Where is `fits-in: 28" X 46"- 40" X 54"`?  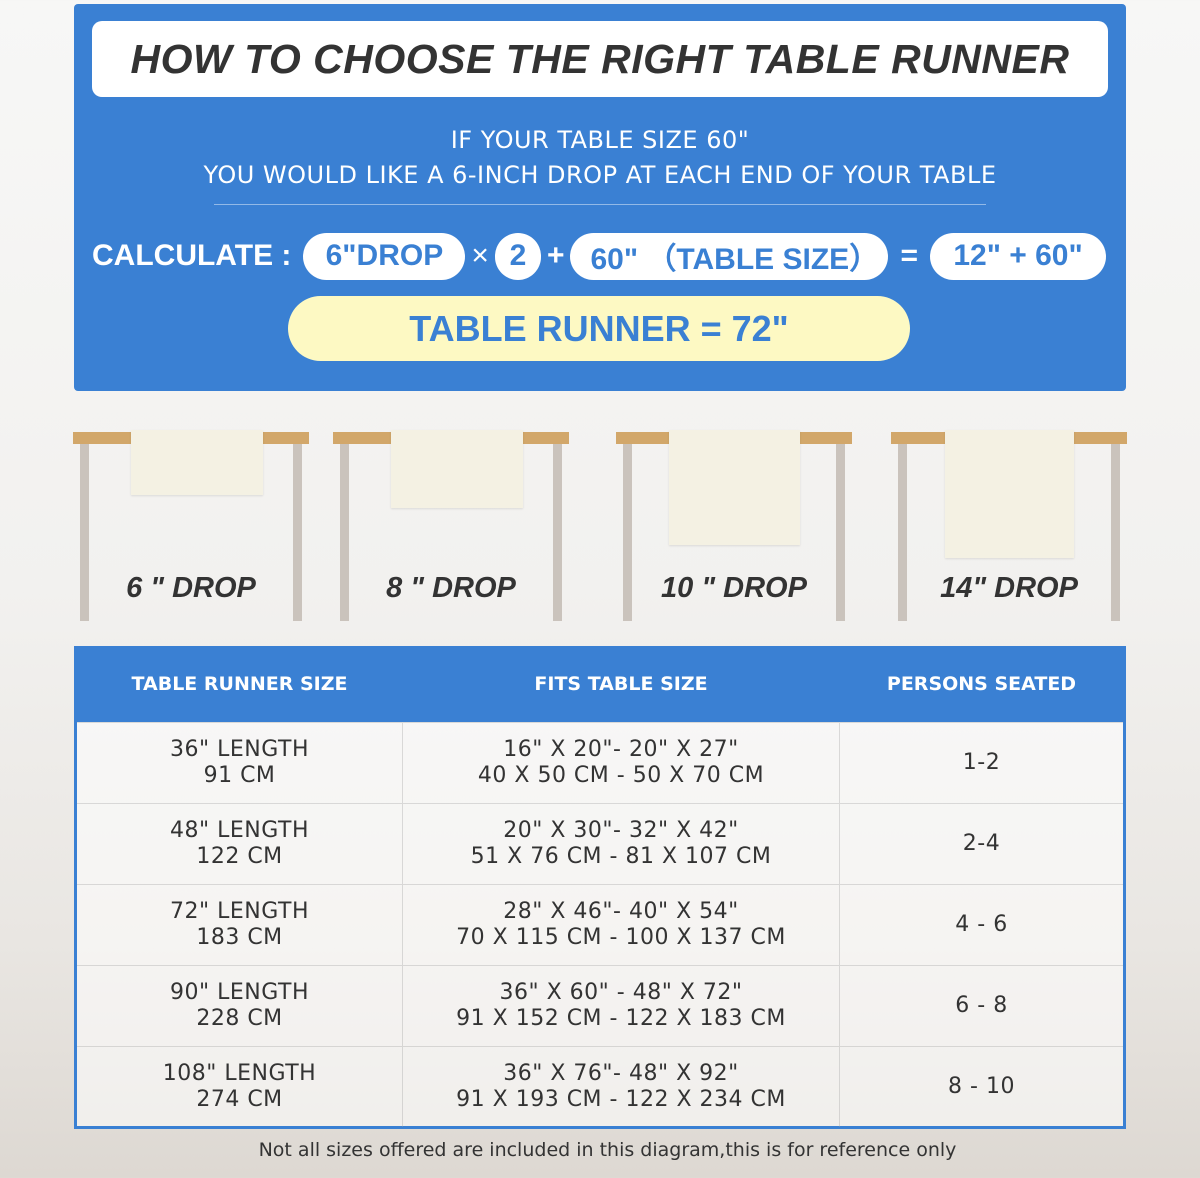
fits-in: 28" X 46"- 40" X 54" is located at coordinates (621, 911).